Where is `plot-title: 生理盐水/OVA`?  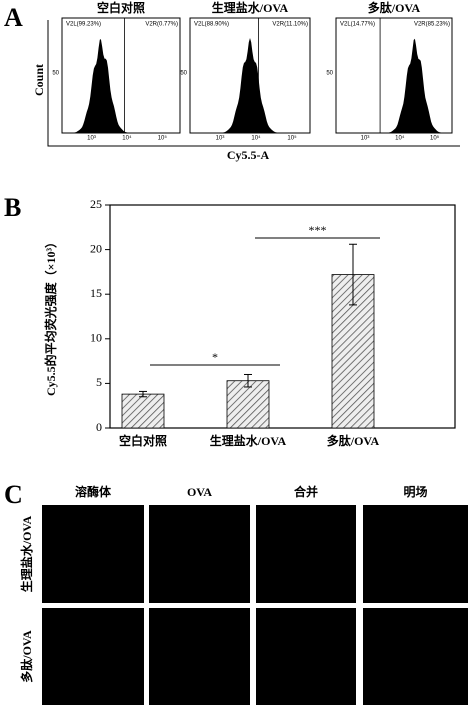 plot-title: 生理盐水/OVA is located at coordinates (250, 7).